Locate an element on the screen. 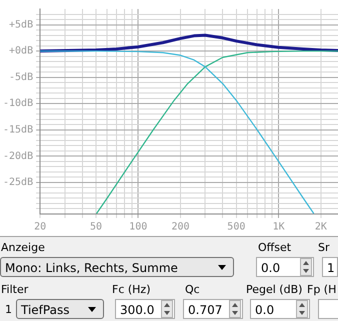 The height and width of the screenshot is (321, 338). text: Pegel (dB) is located at coordinates (274, 289).